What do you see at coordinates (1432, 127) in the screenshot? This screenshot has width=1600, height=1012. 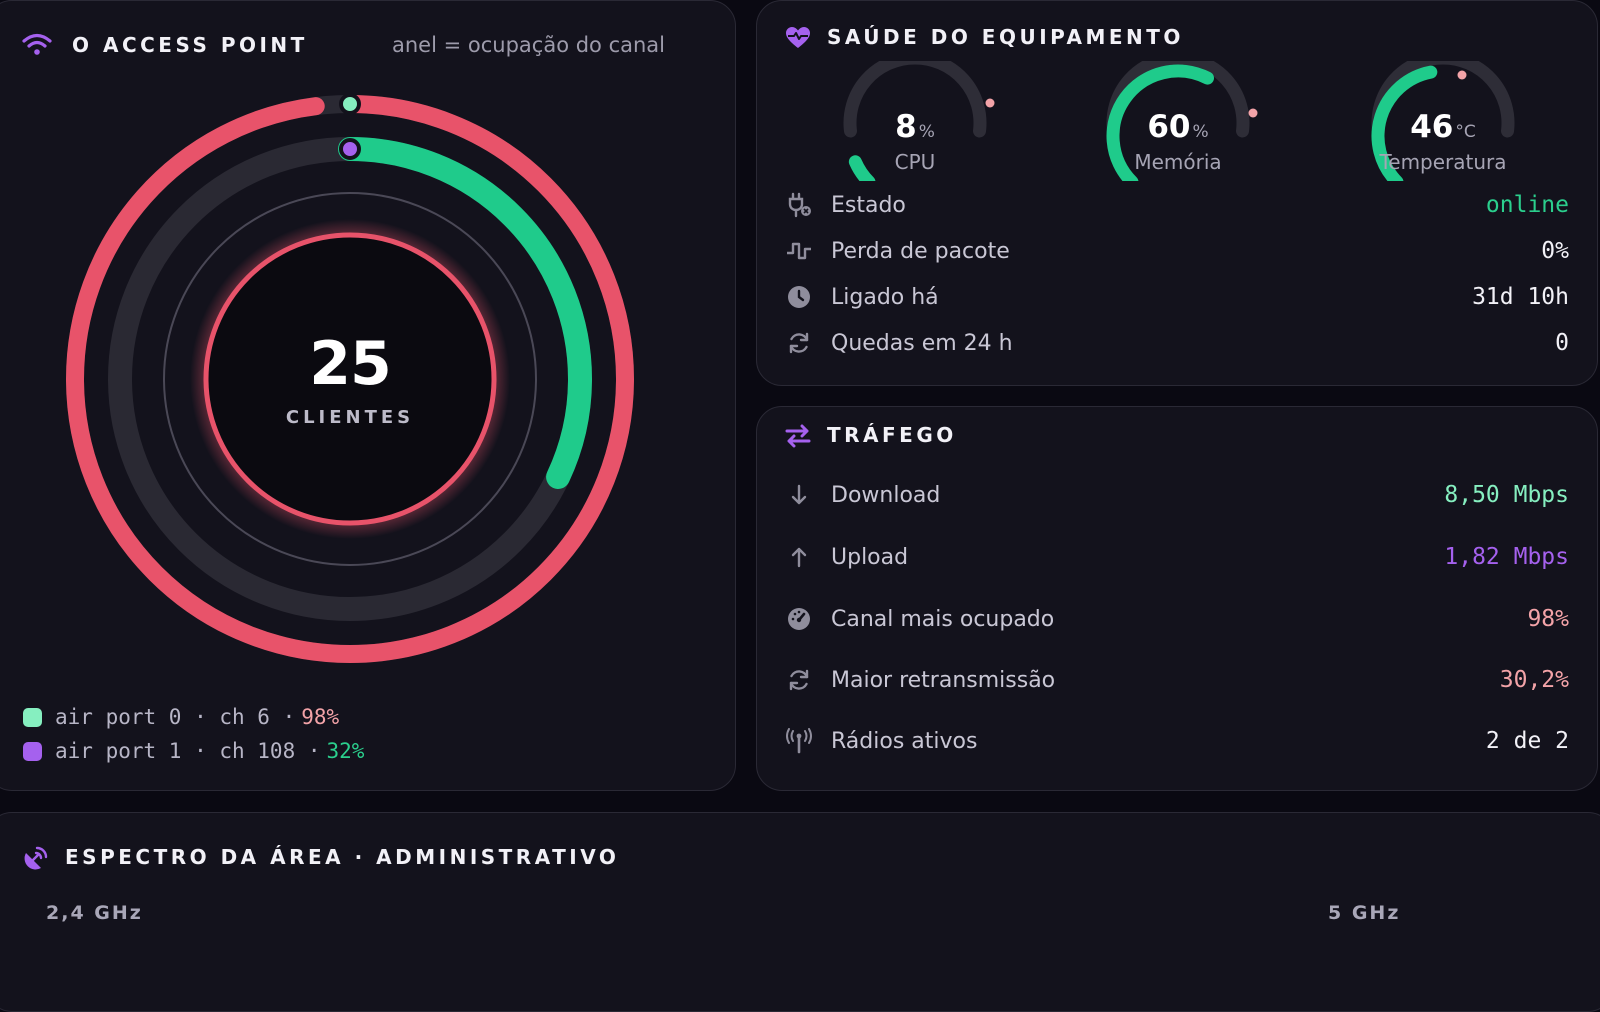 I see `temperature-value: 46` at bounding box center [1432, 127].